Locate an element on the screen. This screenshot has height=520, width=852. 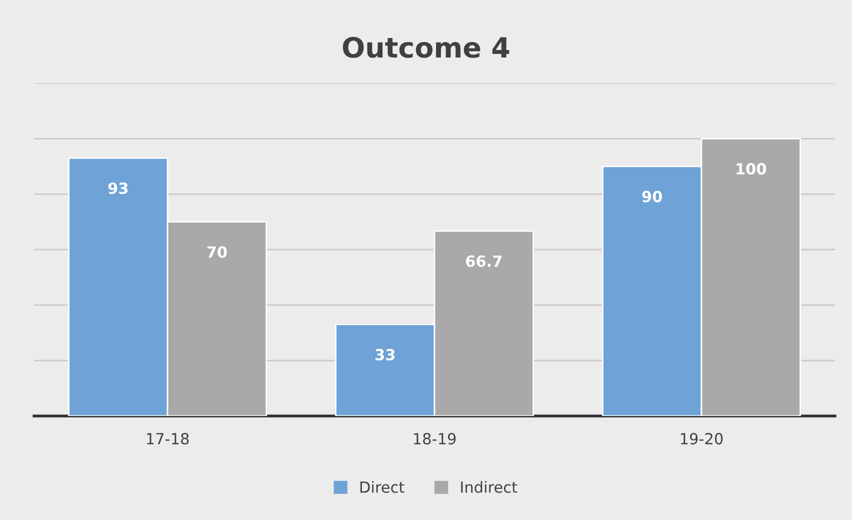
data-label: 93 is located at coordinates (118, 188).